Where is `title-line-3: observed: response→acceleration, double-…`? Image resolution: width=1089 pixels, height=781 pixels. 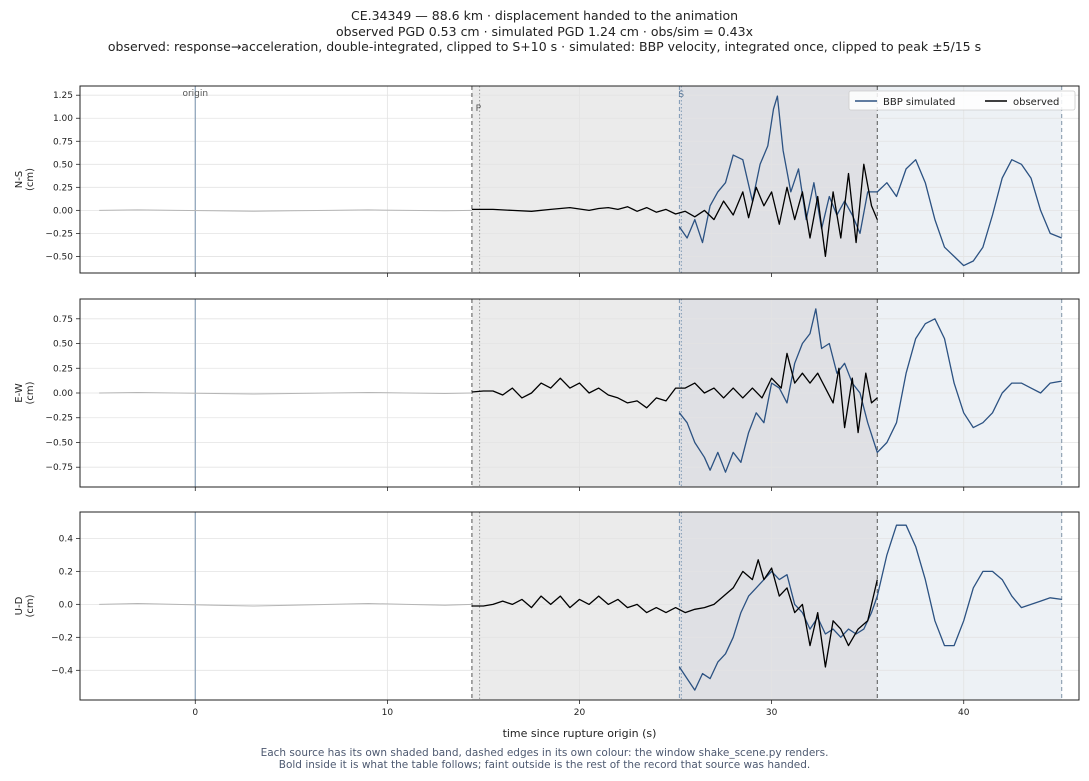 title-line-3: observed: response→acceleration, double-… is located at coordinates (544, 46).